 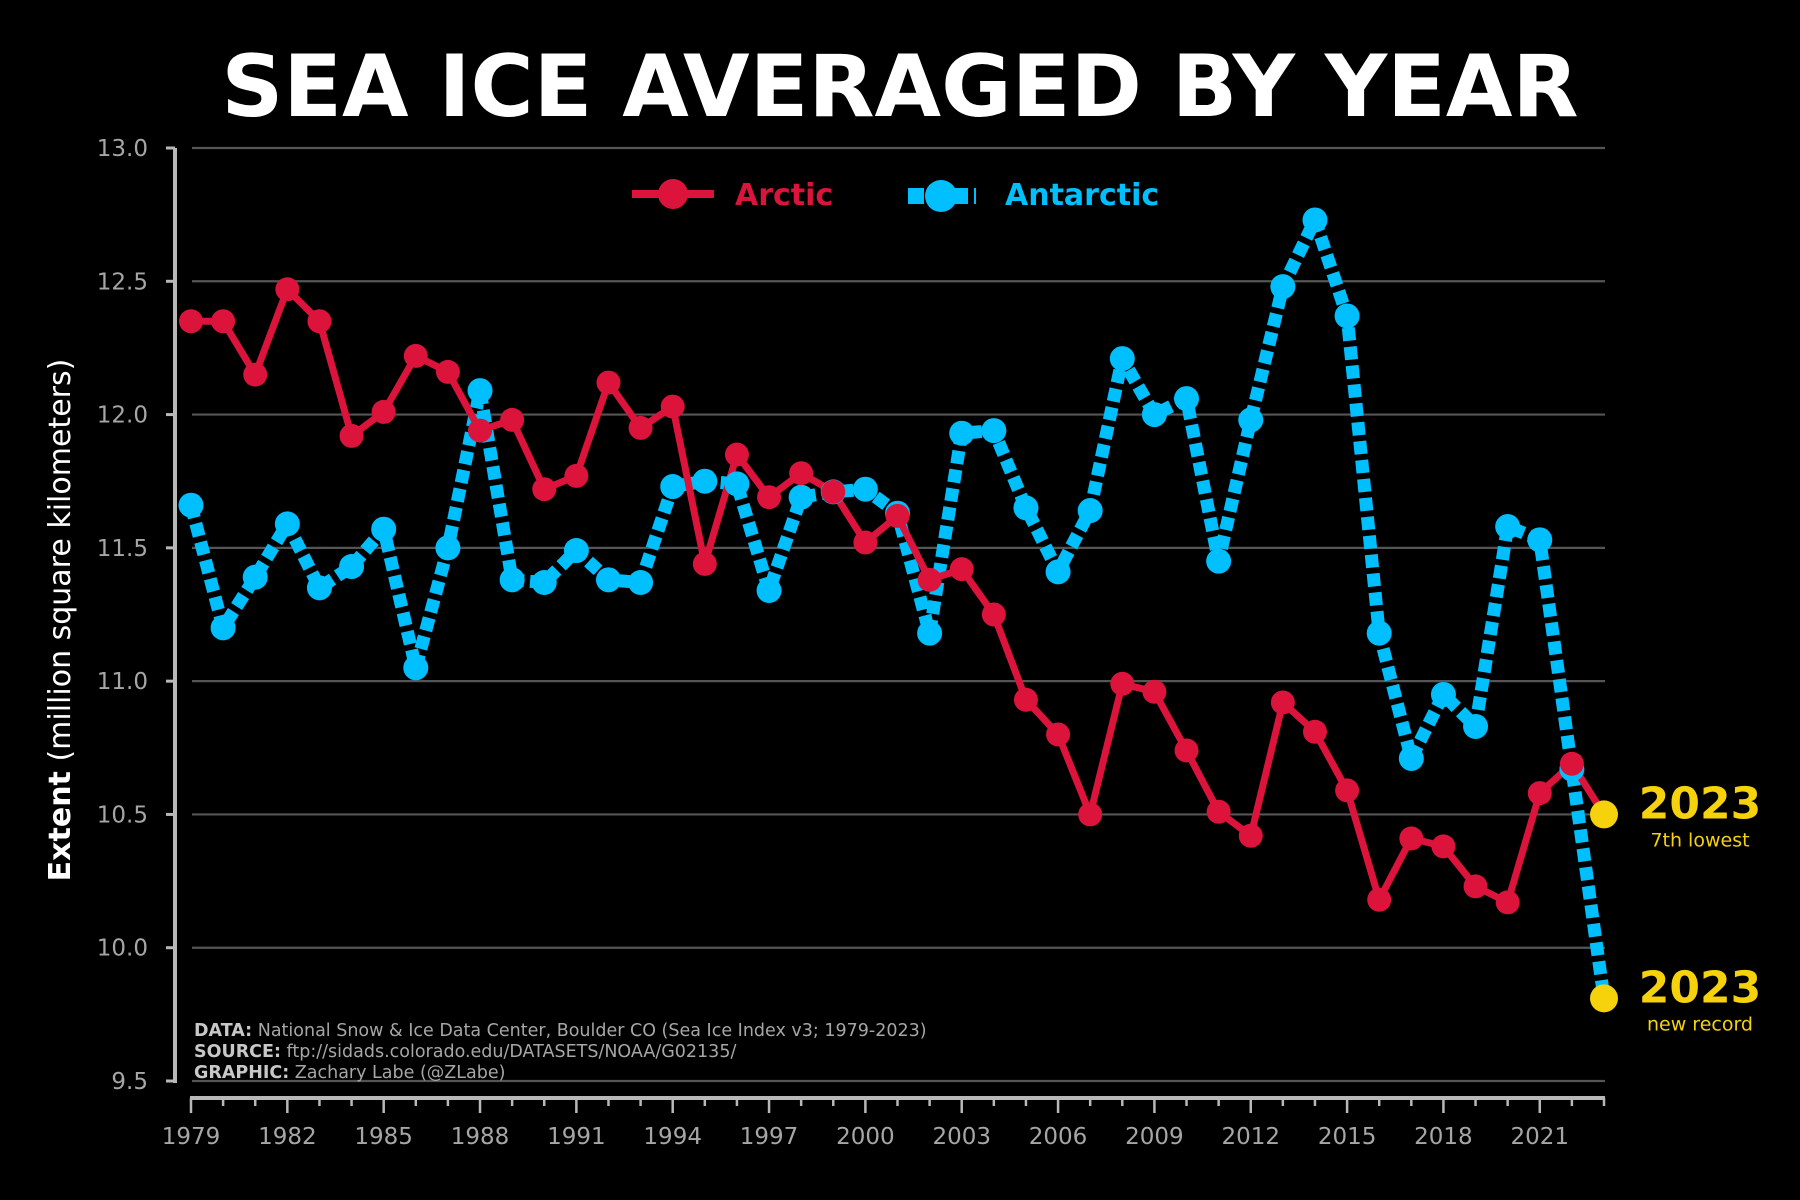 What do you see at coordinates (60, 826) in the screenshot?
I see `y-axis-label-bold: Extent` at bounding box center [60, 826].